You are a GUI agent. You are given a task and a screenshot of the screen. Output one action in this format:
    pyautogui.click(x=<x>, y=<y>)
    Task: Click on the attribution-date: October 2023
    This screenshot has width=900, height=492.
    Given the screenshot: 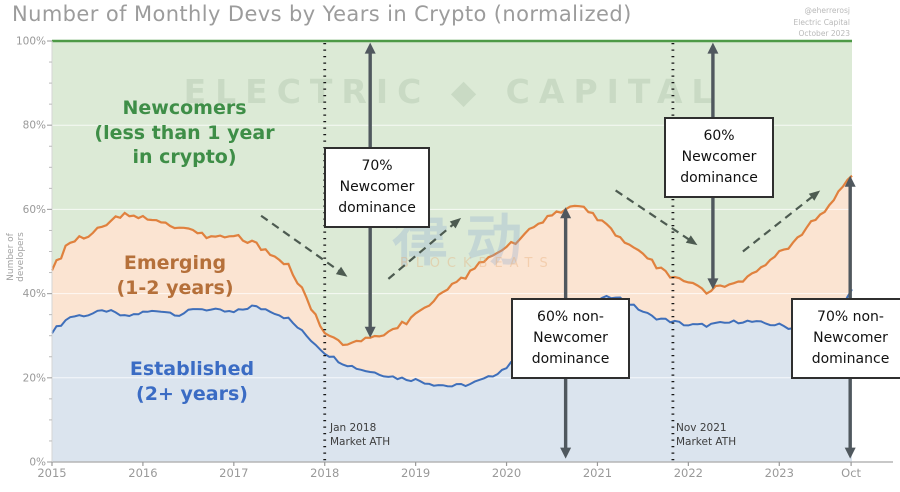 What is the action you would take?
    pyautogui.click(x=824, y=34)
    